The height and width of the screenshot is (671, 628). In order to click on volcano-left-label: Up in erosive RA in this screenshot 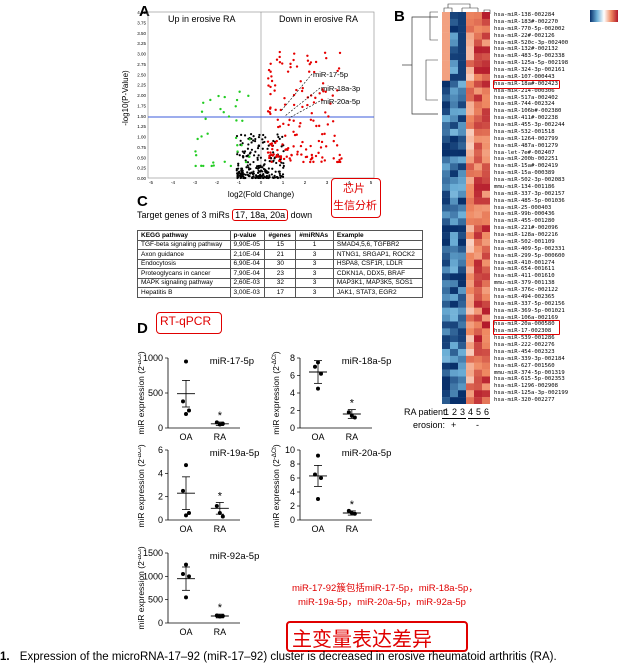, I will do `click(202, 19)`.